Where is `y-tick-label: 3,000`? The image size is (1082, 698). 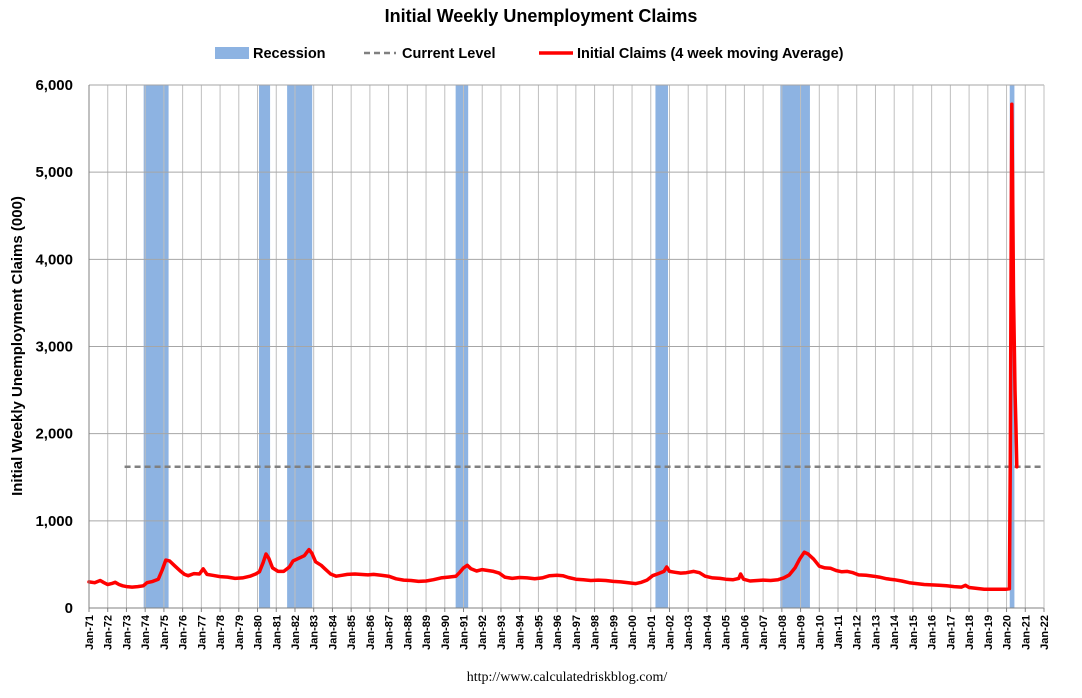
y-tick-label: 3,000 is located at coordinates (54, 347).